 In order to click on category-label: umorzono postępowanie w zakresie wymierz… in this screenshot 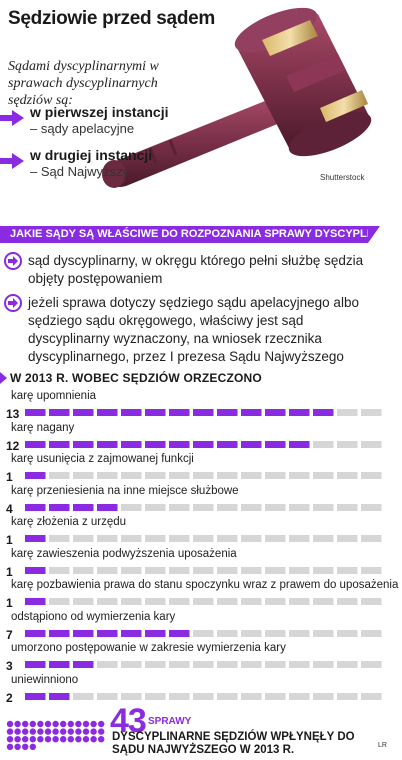, I will do `click(148, 648)`.